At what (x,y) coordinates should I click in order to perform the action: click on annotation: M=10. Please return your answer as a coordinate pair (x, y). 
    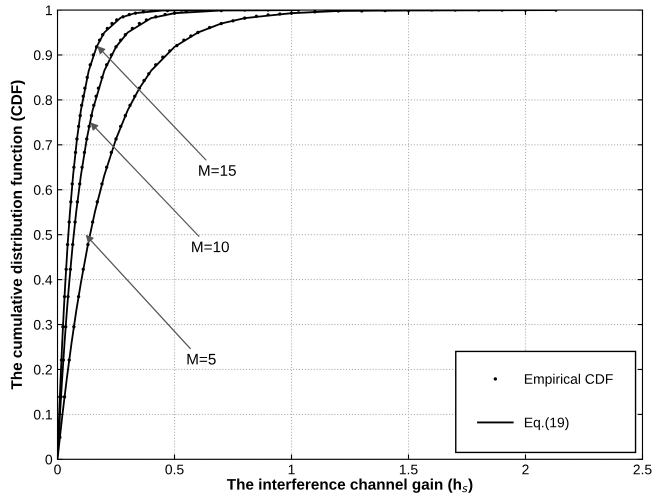
    Looking at the image, I should click on (210, 246).